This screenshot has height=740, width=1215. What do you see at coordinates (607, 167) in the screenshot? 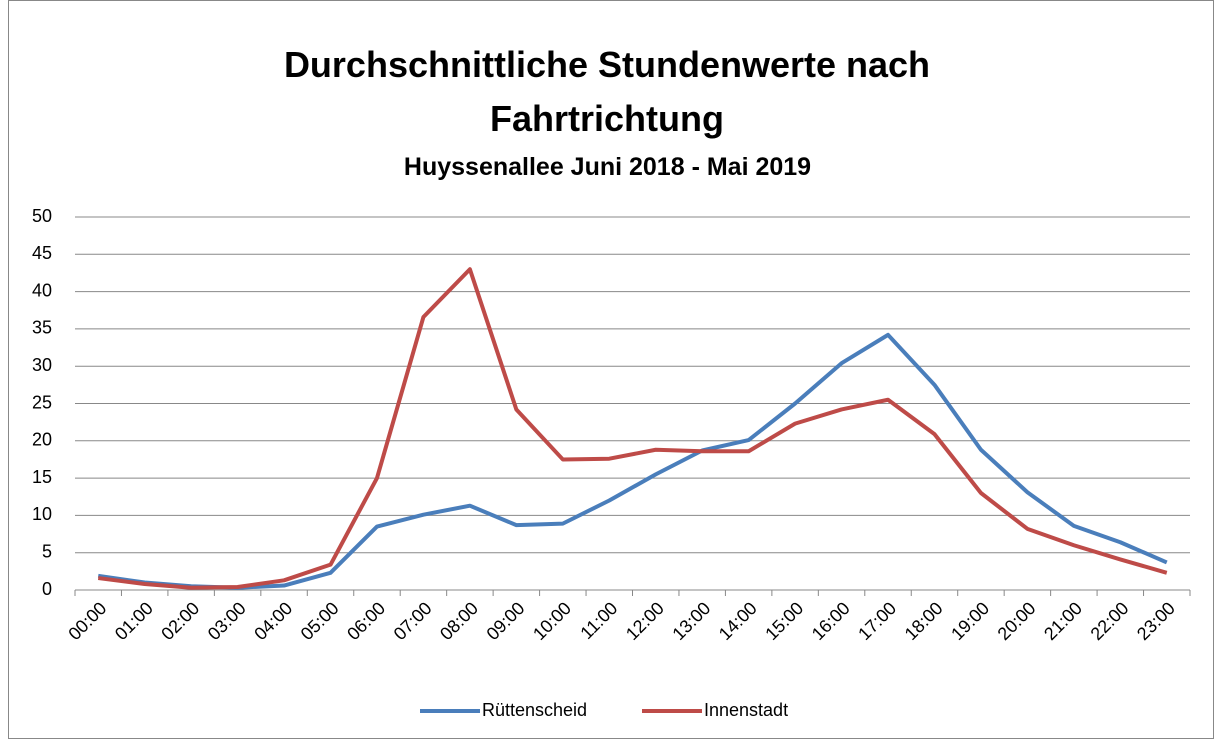
I see `chart-subtitle: Huyssenallee Juni 2018 - Mai 2019` at bounding box center [607, 167].